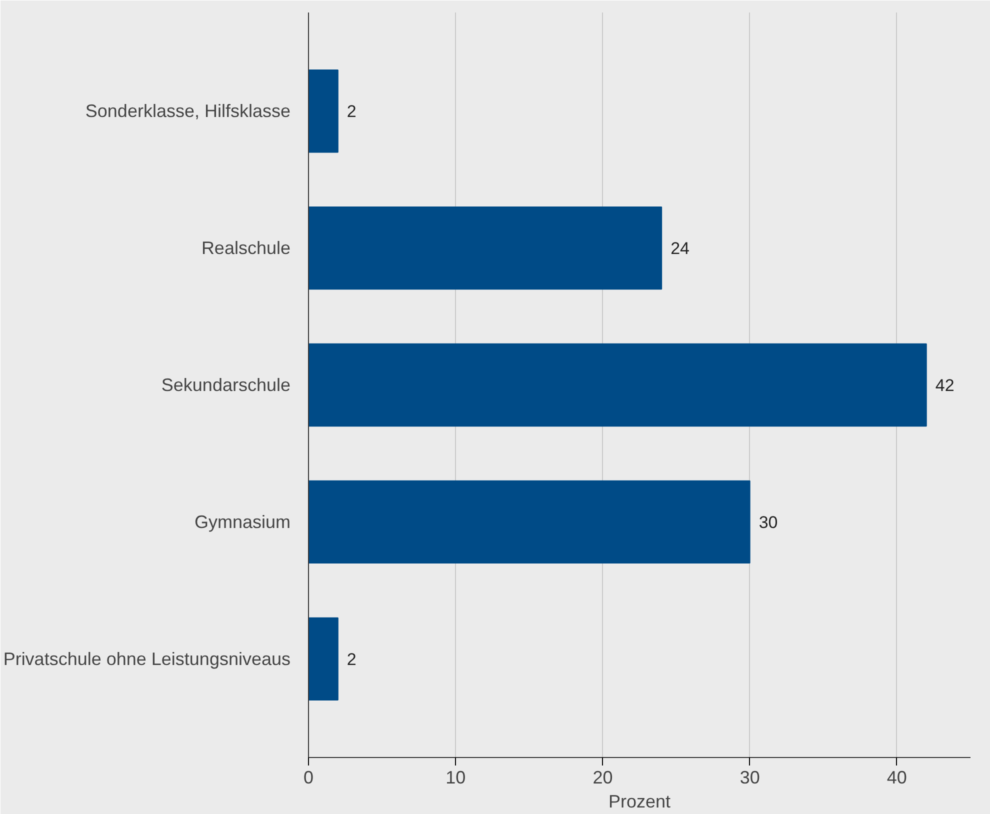  I want to click on y-tick-label: Sekundarschule, so click(226, 385).